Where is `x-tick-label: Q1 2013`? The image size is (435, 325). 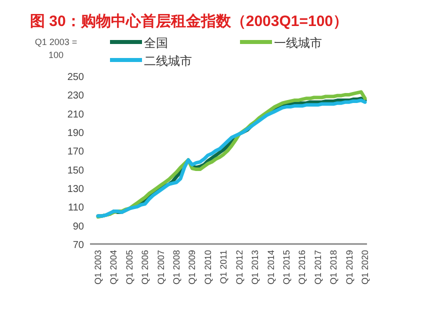 x-tick-label: Q1 2013 is located at coordinates (255, 267).